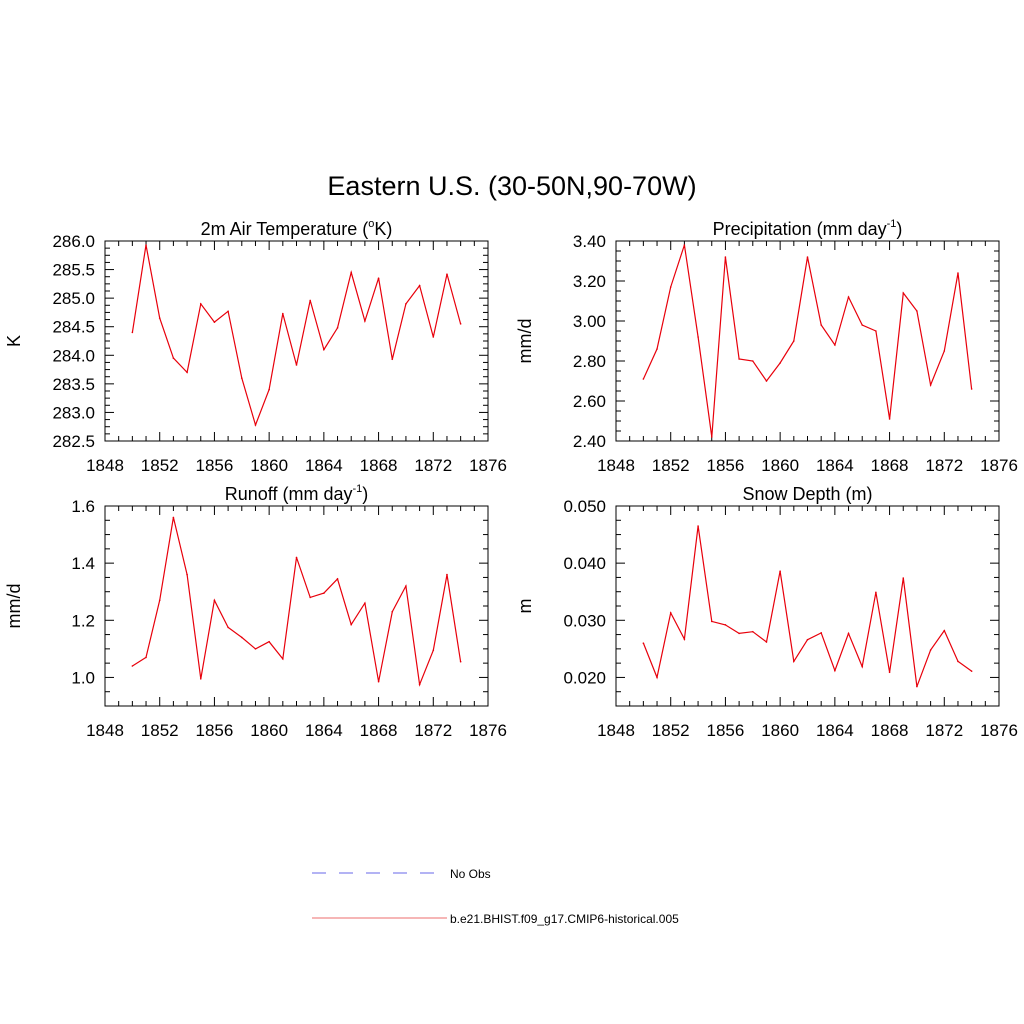 The width and height of the screenshot is (1024, 1024). What do you see at coordinates (73, 298) in the screenshot?
I see `air-temperature-ytick-label: 285.0` at bounding box center [73, 298].